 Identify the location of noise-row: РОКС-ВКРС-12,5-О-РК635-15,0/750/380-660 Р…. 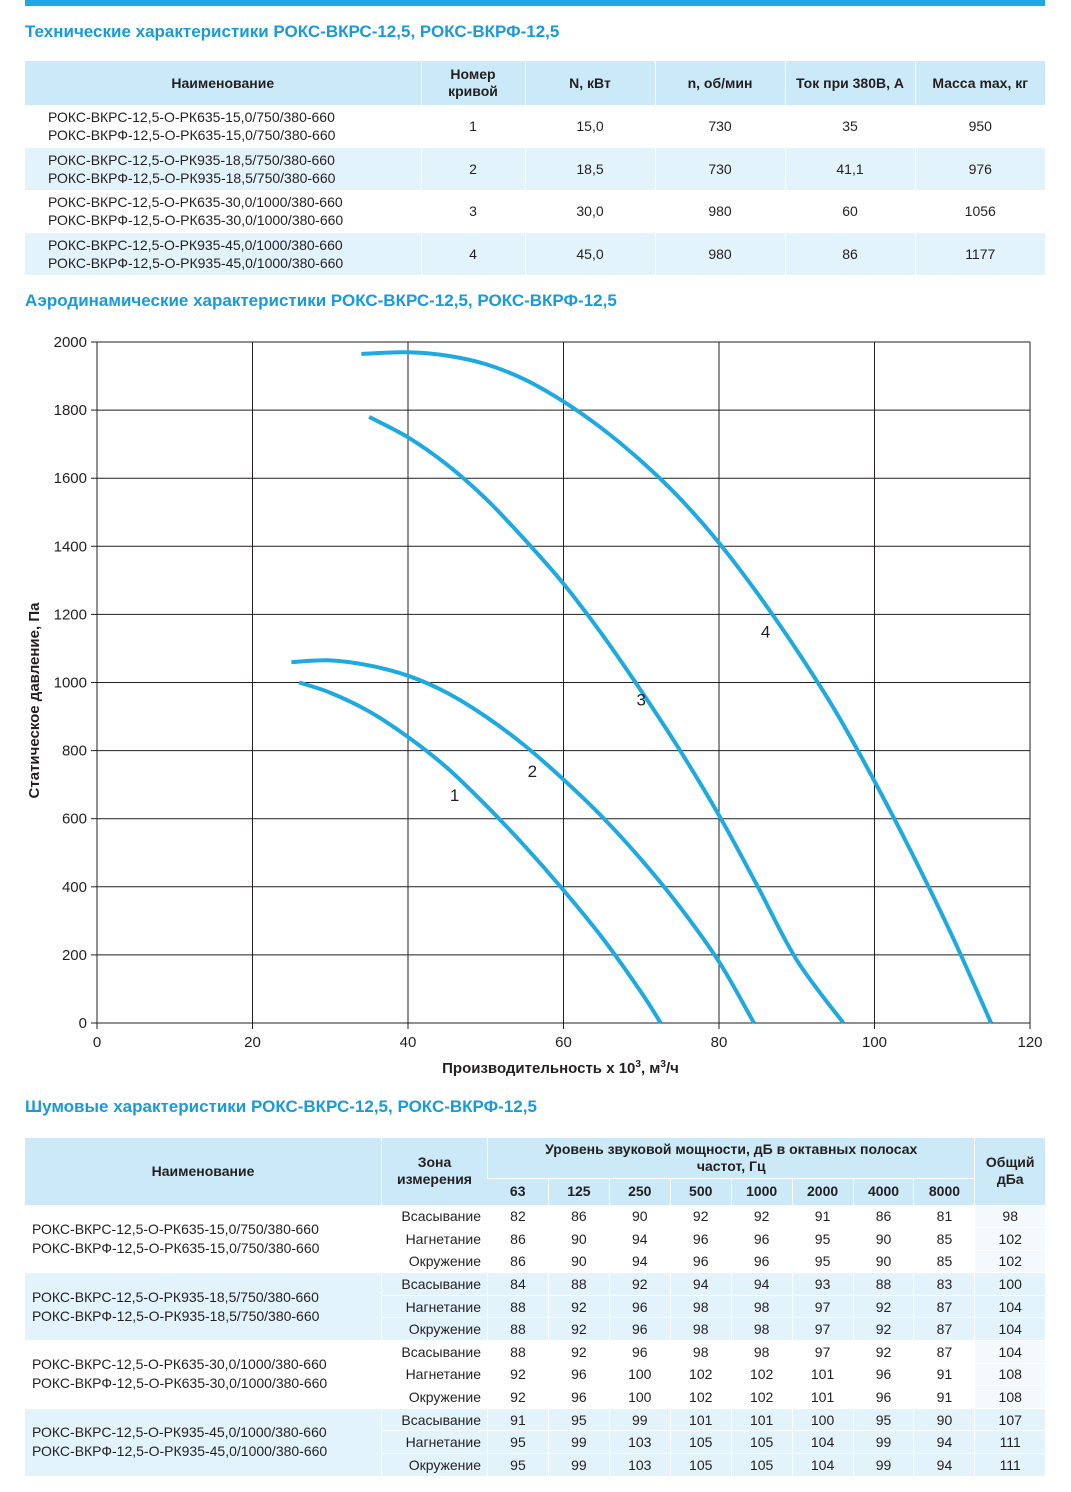
(535, 1239).